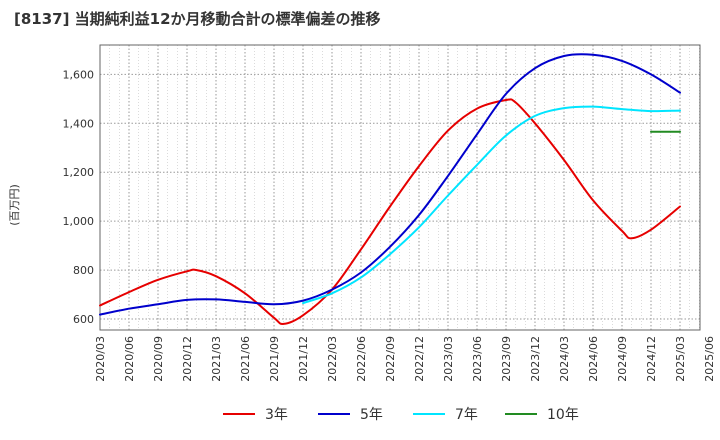 Image resolution: width=720 pixels, height=440 pixels. Describe the element at coordinates (83, 319) in the screenshot. I see `y-tick-label: 600` at that location.